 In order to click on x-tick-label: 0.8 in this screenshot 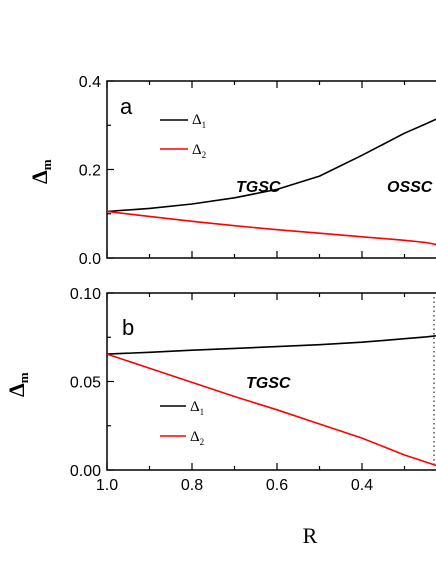, I will do `click(192, 485)`.